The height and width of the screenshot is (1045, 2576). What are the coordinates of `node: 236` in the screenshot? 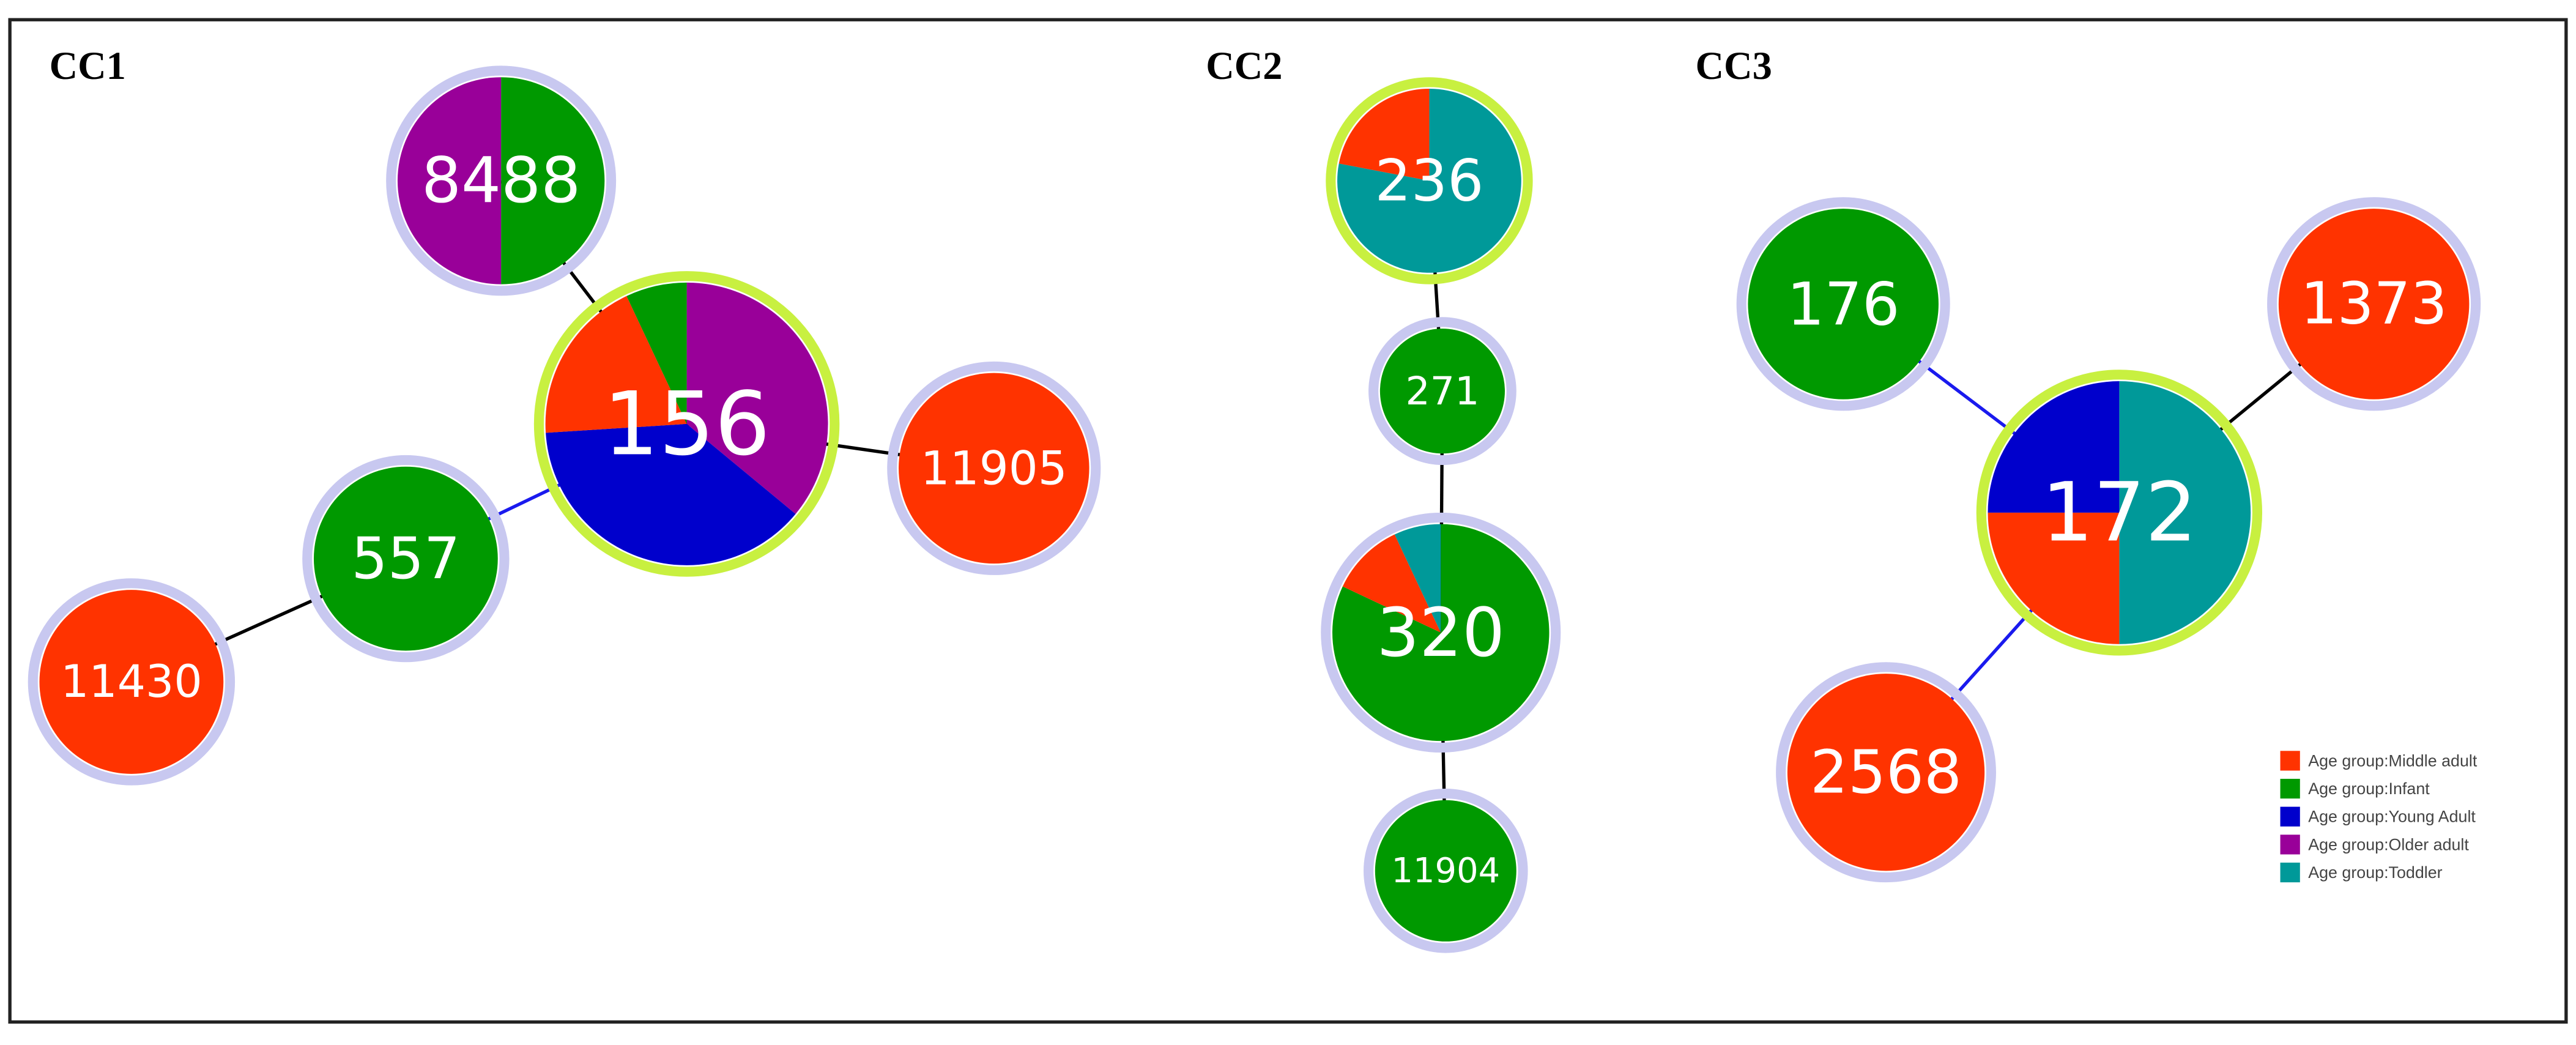 It's located at (1429, 180).